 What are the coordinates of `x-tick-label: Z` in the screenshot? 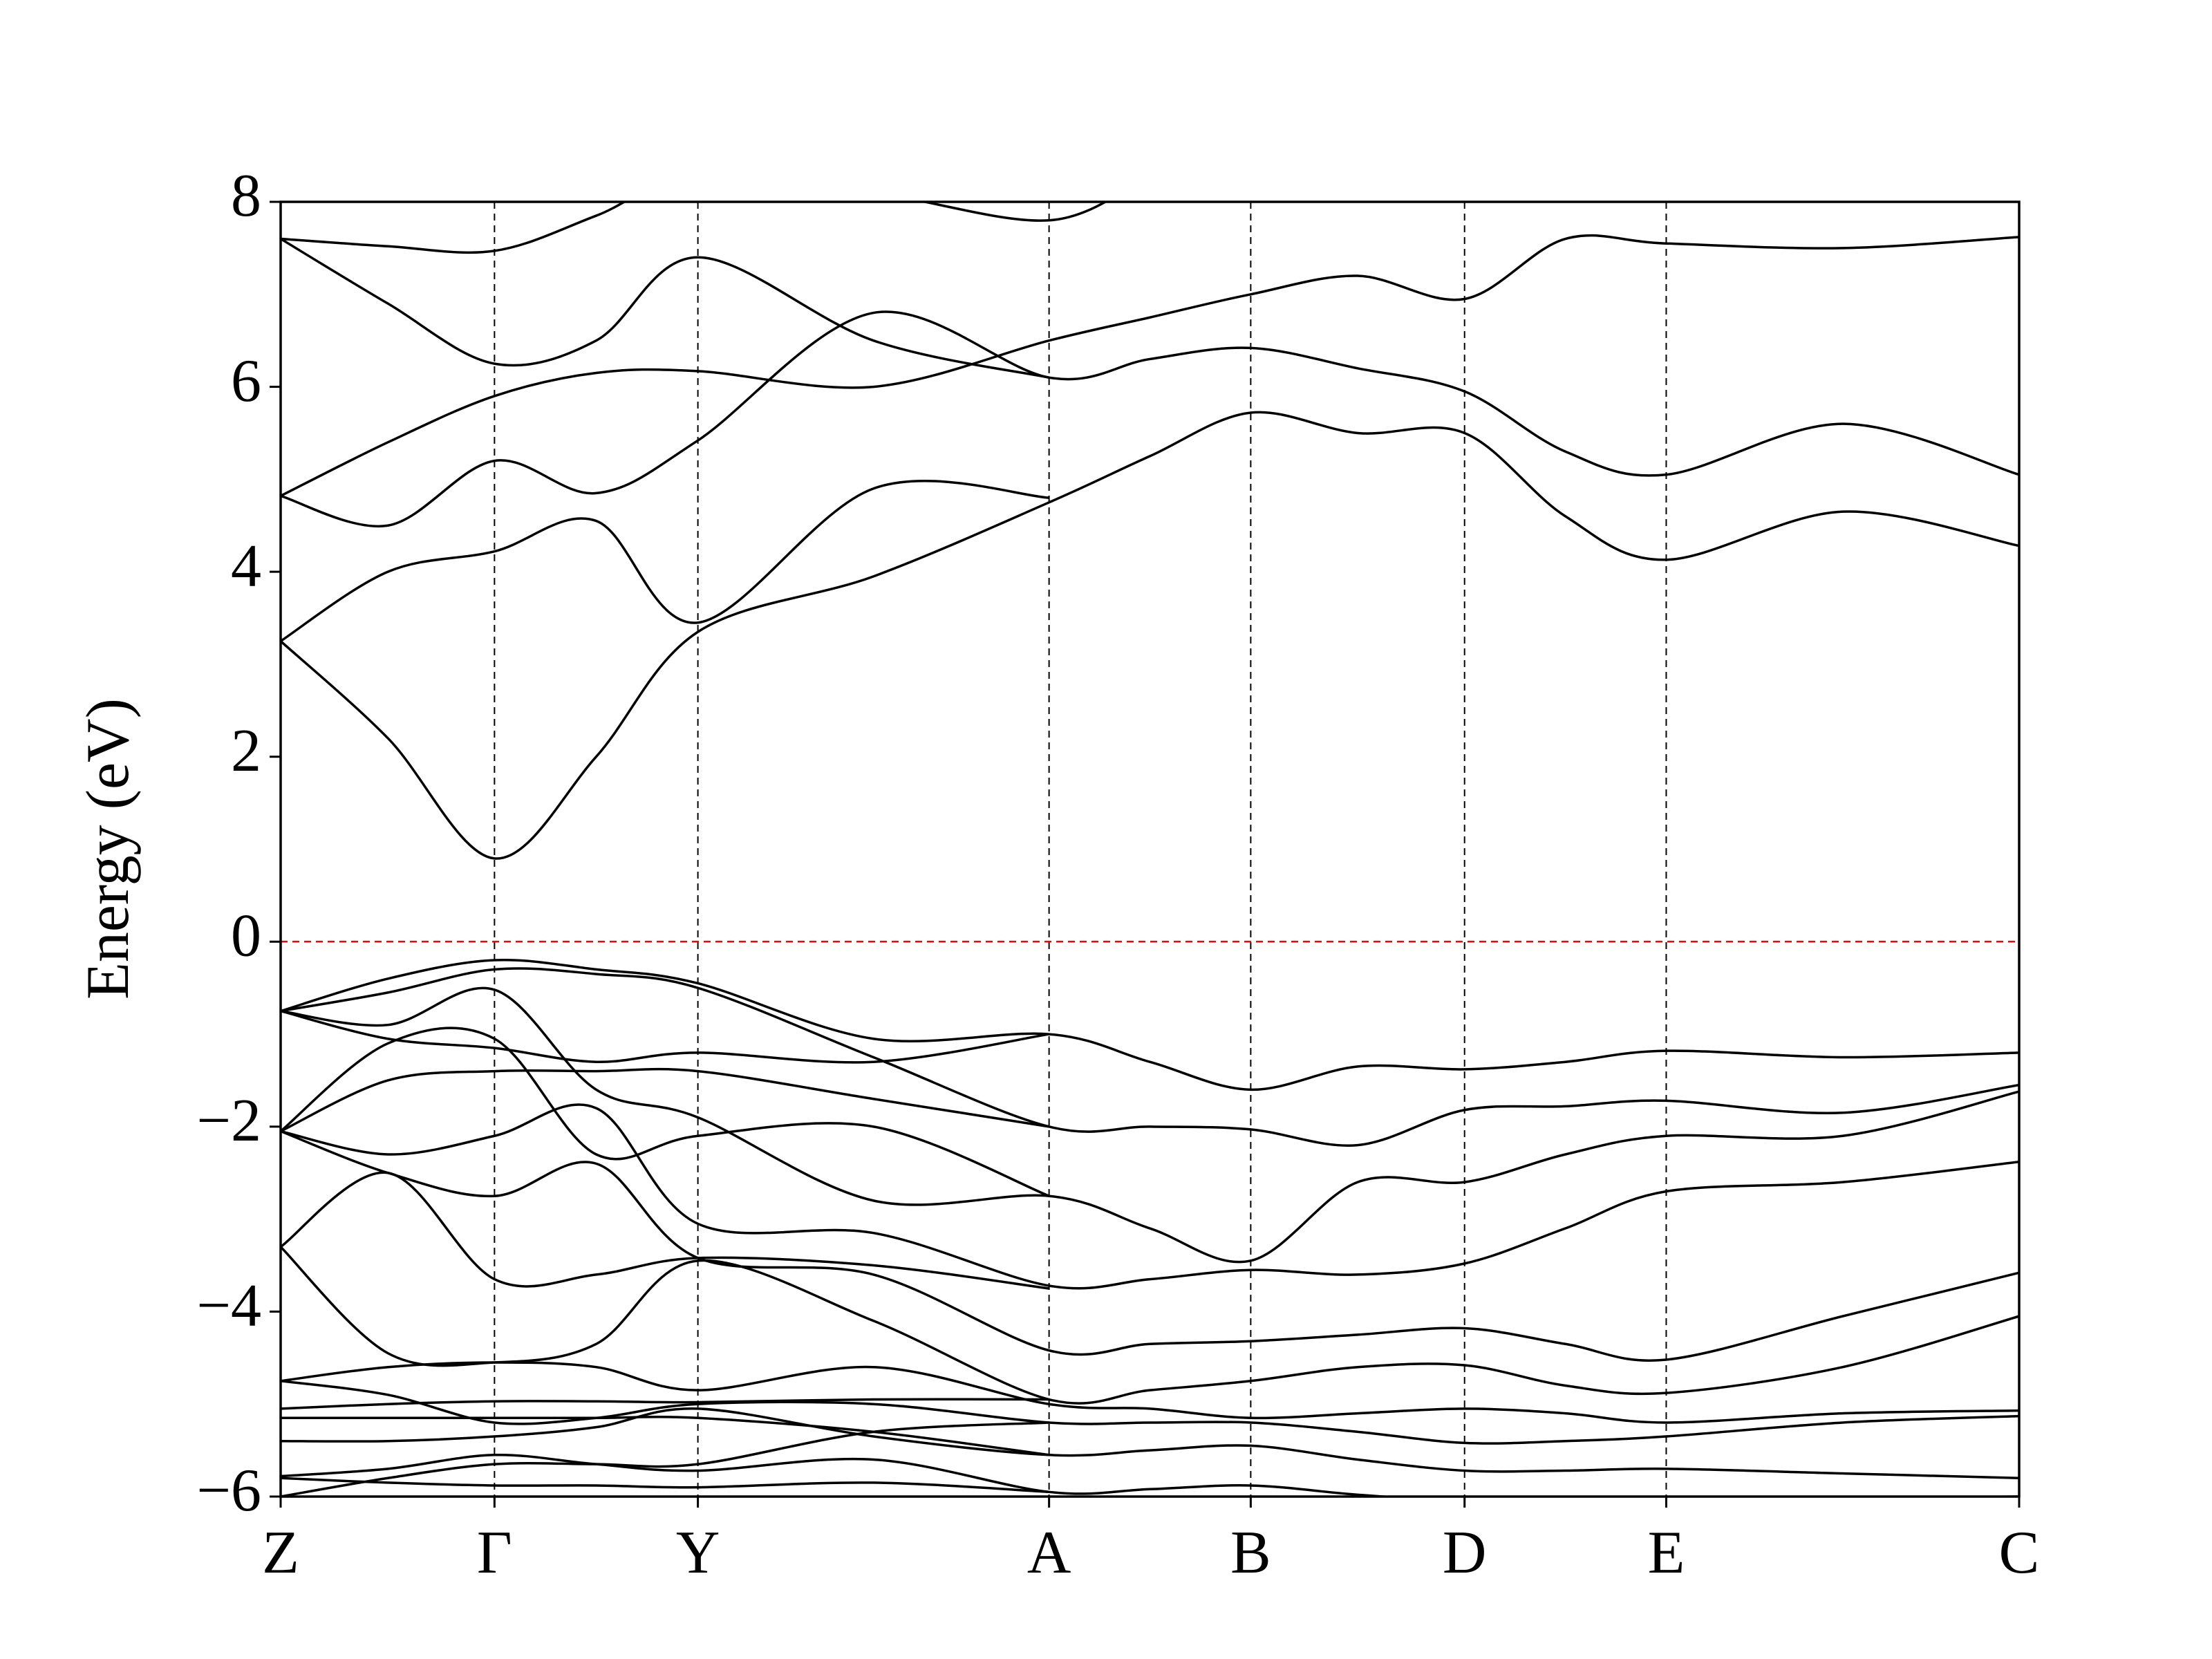 It's located at (280, 1553).